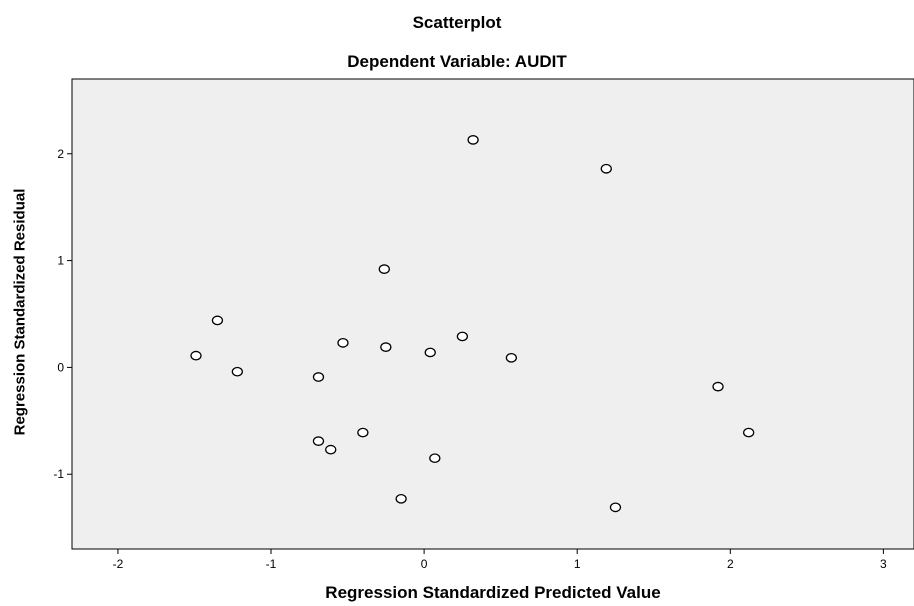  Describe the element at coordinates (883, 564) in the screenshot. I see `x-tick-label: 3` at that location.